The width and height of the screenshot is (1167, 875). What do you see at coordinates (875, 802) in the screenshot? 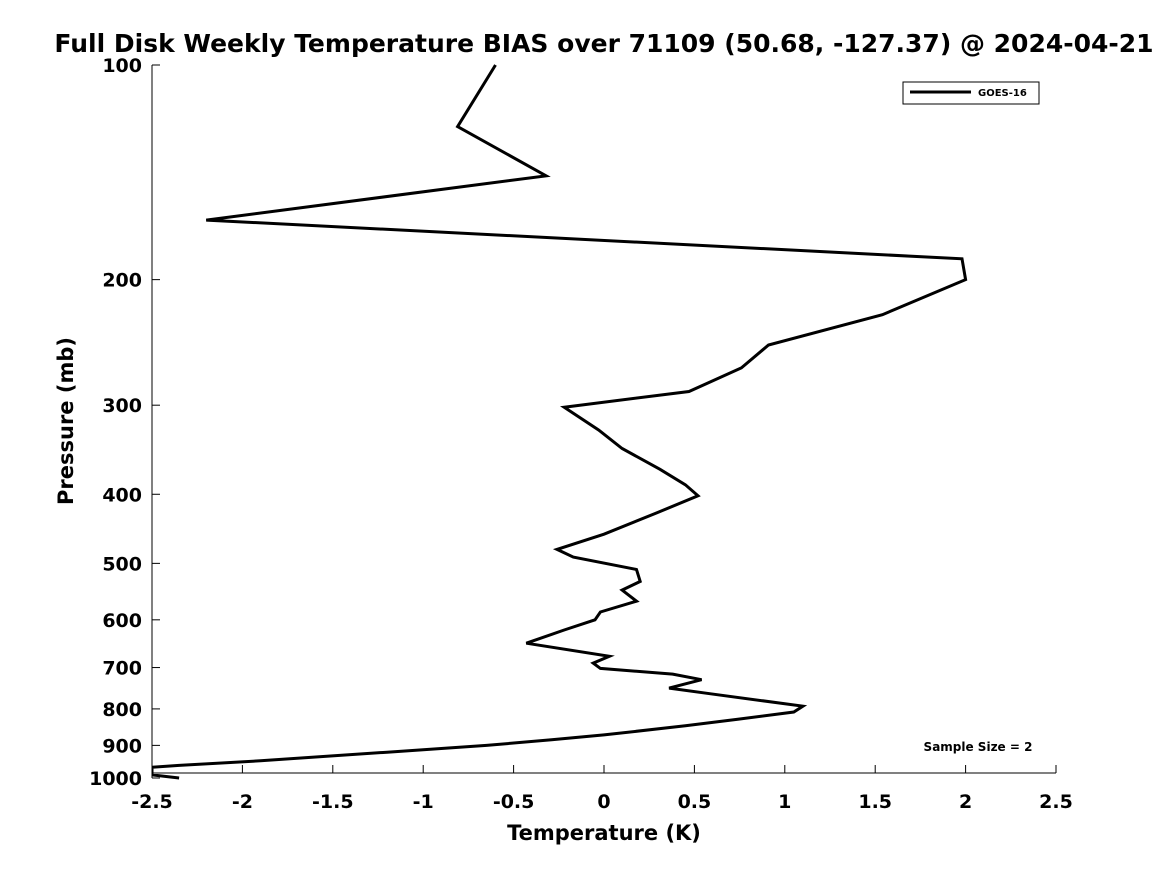
I see `x-tick-label: 1.5` at bounding box center [875, 802].